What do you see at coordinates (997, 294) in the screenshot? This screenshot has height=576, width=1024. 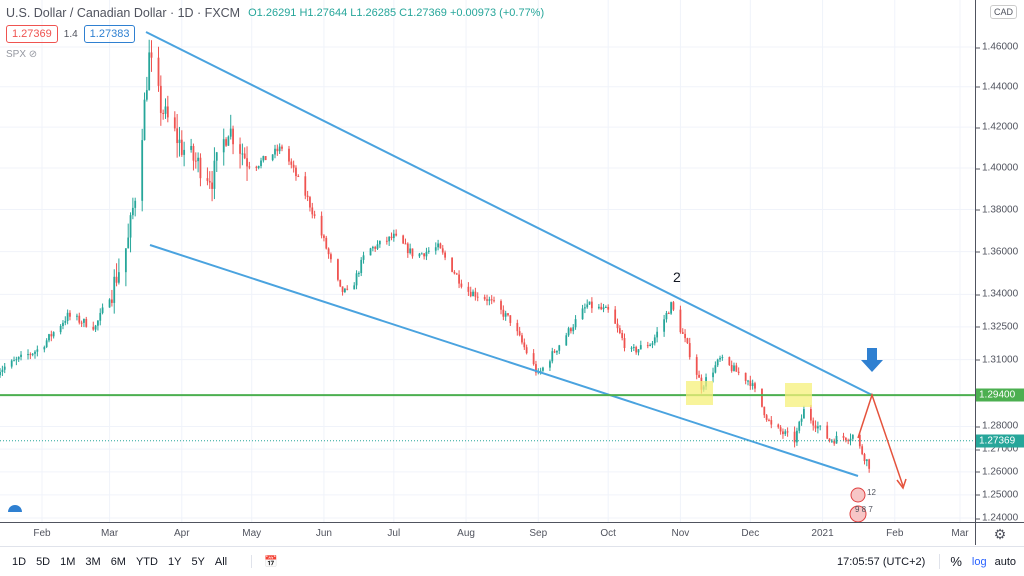 I see `price-tick: 1.34000` at bounding box center [997, 294].